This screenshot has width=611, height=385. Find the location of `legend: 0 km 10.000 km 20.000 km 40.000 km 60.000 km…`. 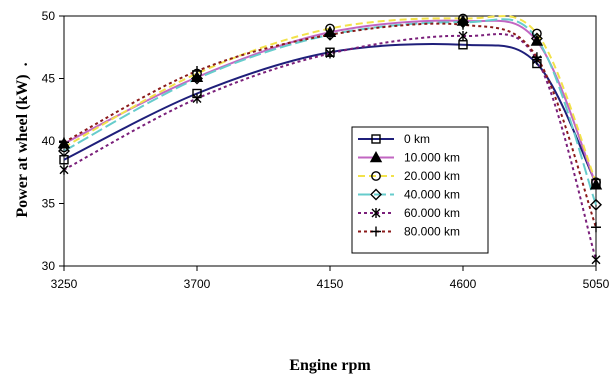

legend: 0 km 10.000 km 20.000 km 40.000 km 60.000 km… is located at coordinates (420, 190).